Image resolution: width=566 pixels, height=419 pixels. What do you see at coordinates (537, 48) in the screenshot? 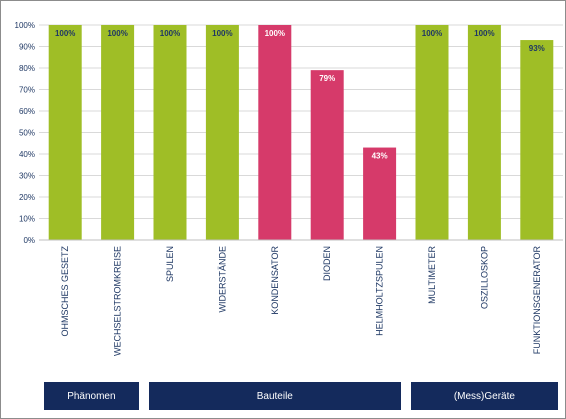
I see `data-label: 93%` at bounding box center [537, 48].